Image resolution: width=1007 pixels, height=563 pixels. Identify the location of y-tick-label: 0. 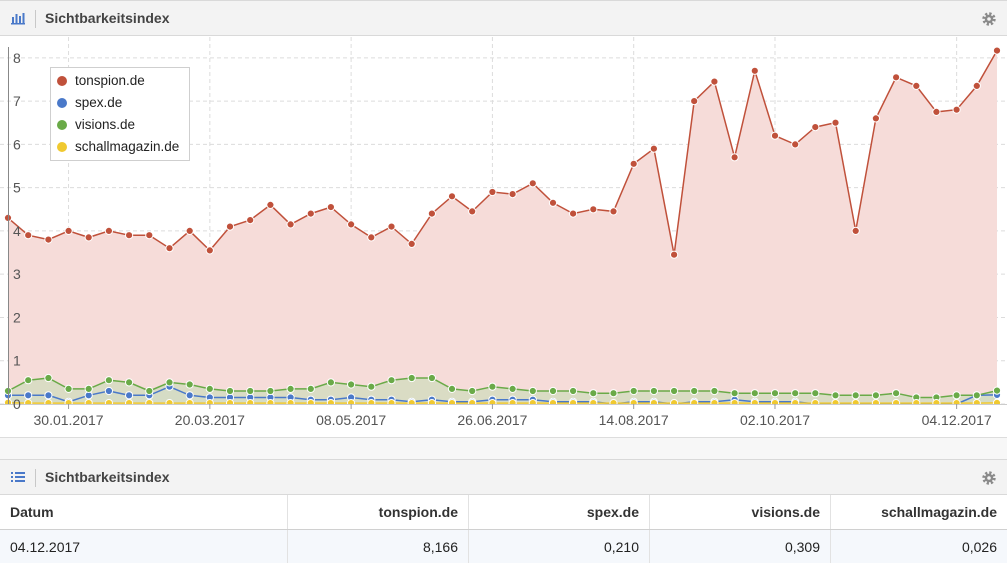
(17, 404).